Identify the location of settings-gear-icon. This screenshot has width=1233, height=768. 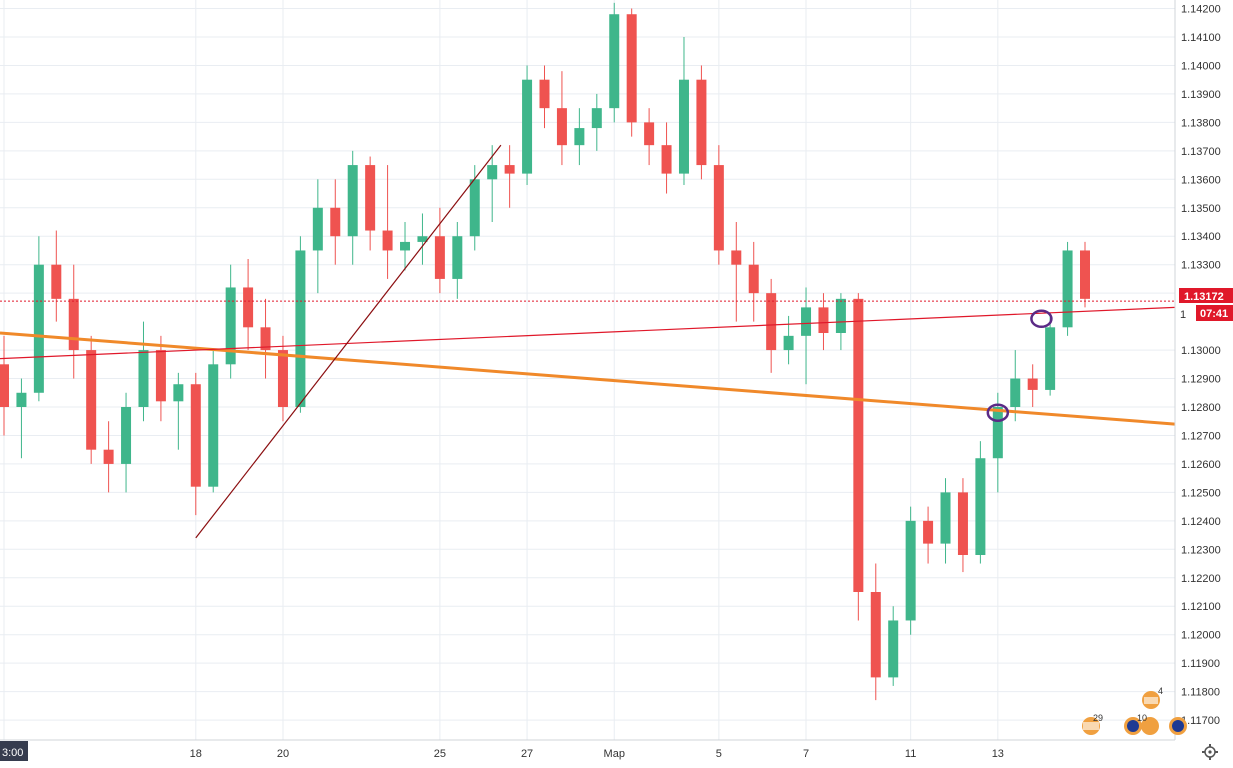
(1210, 752).